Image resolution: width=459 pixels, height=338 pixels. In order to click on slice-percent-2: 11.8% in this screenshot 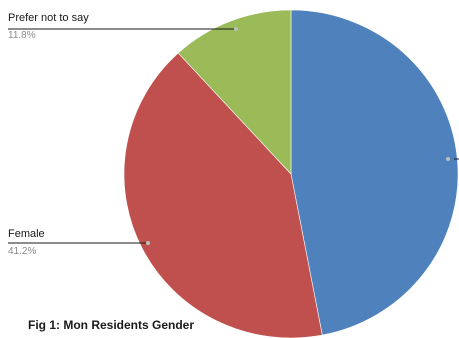, I will do `click(22, 35)`.